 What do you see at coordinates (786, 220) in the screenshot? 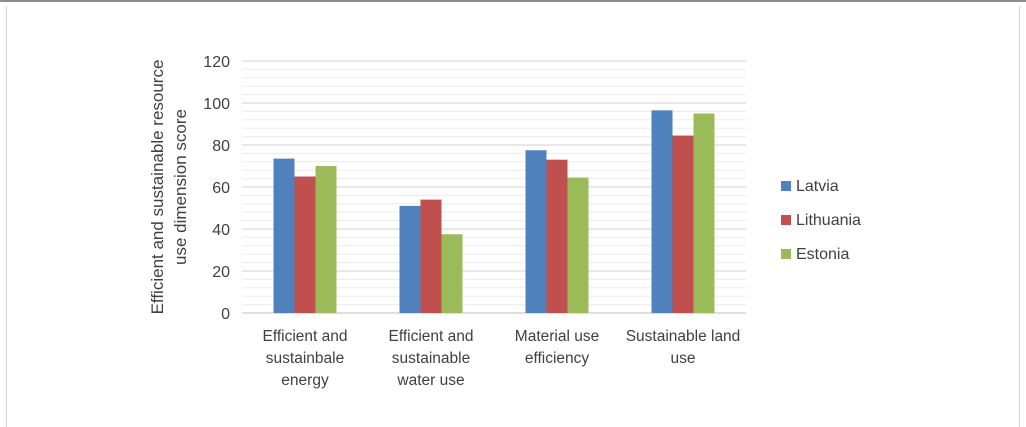
I see `legend-swatch-lithuania` at bounding box center [786, 220].